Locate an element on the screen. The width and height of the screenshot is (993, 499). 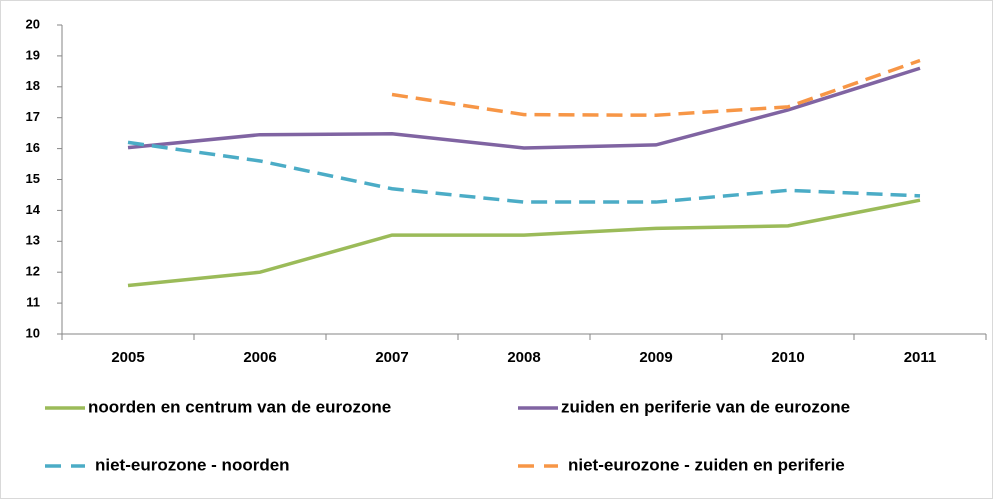
legend-label: niet-eurozone - noorden is located at coordinates (192, 464).